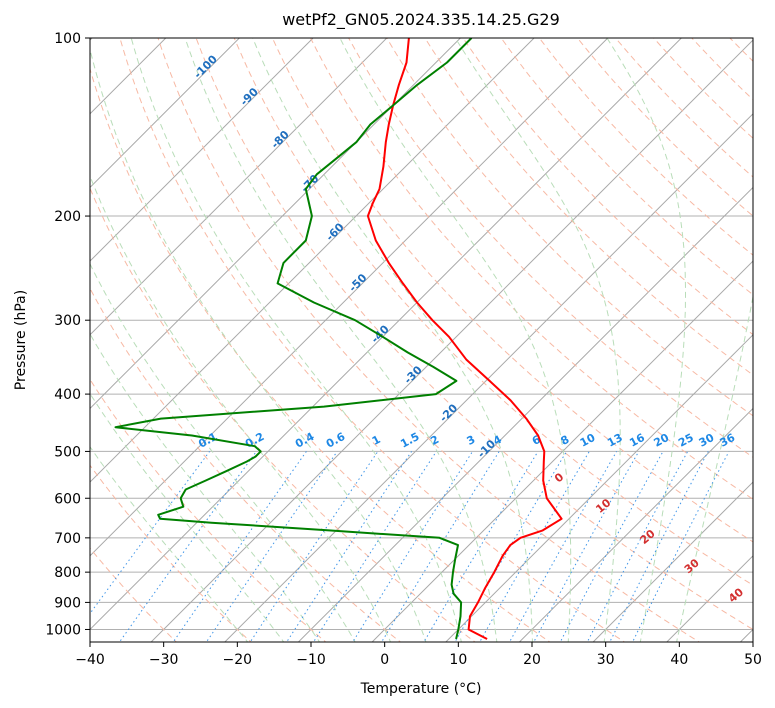 This screenshot has width=775, height=708. I want to click on moist-adiabat-label: 20, so click(648, 537).